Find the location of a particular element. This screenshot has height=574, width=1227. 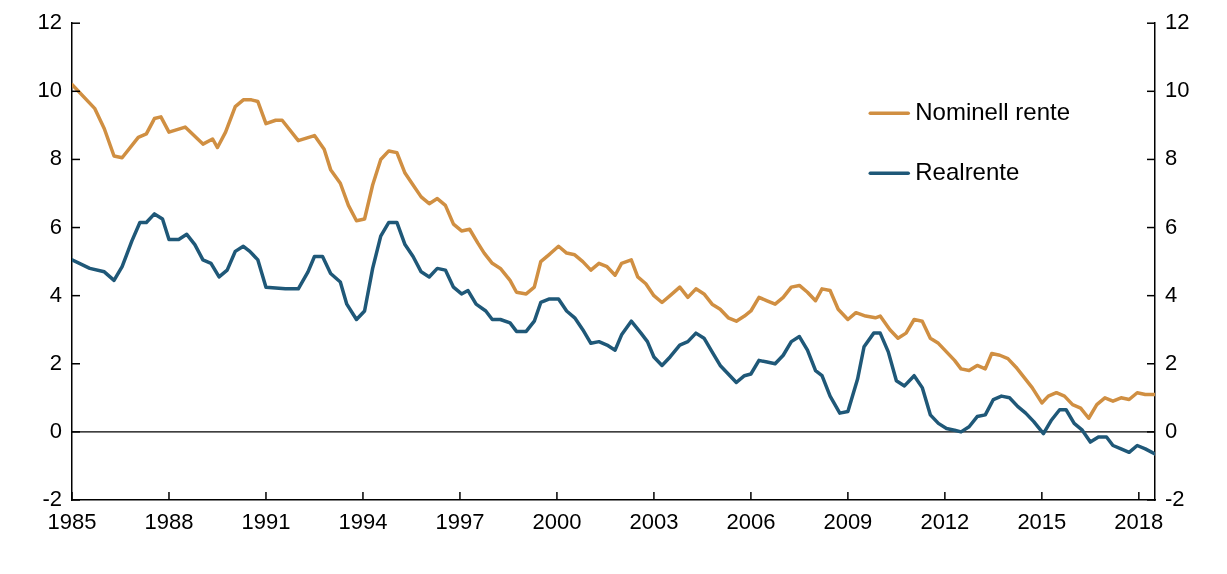

y2-tick-label: 0 is located at coordinates (1171, 430).